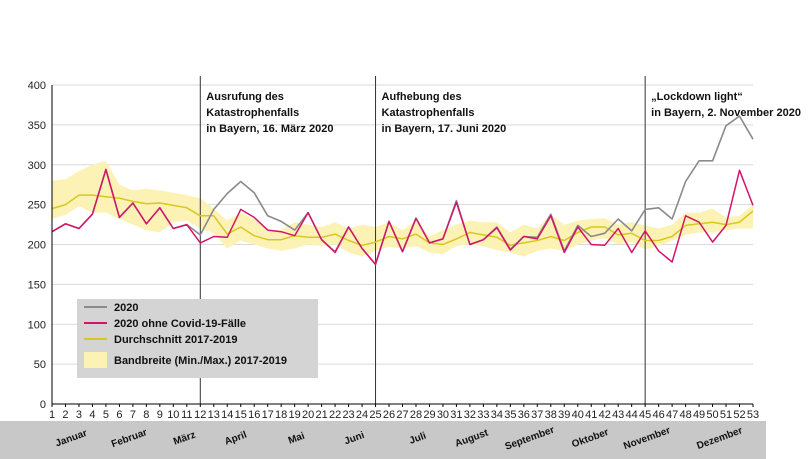  Describe the element at coordinates (335, 415) in the screenshot. I see `x-tick-label: 22` at that location.